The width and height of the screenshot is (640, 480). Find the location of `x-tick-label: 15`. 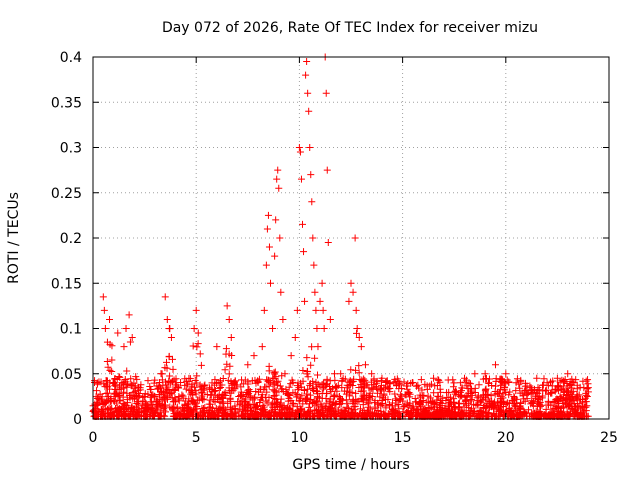

x-tick-label: 15 is located at coordinates (403, 438).